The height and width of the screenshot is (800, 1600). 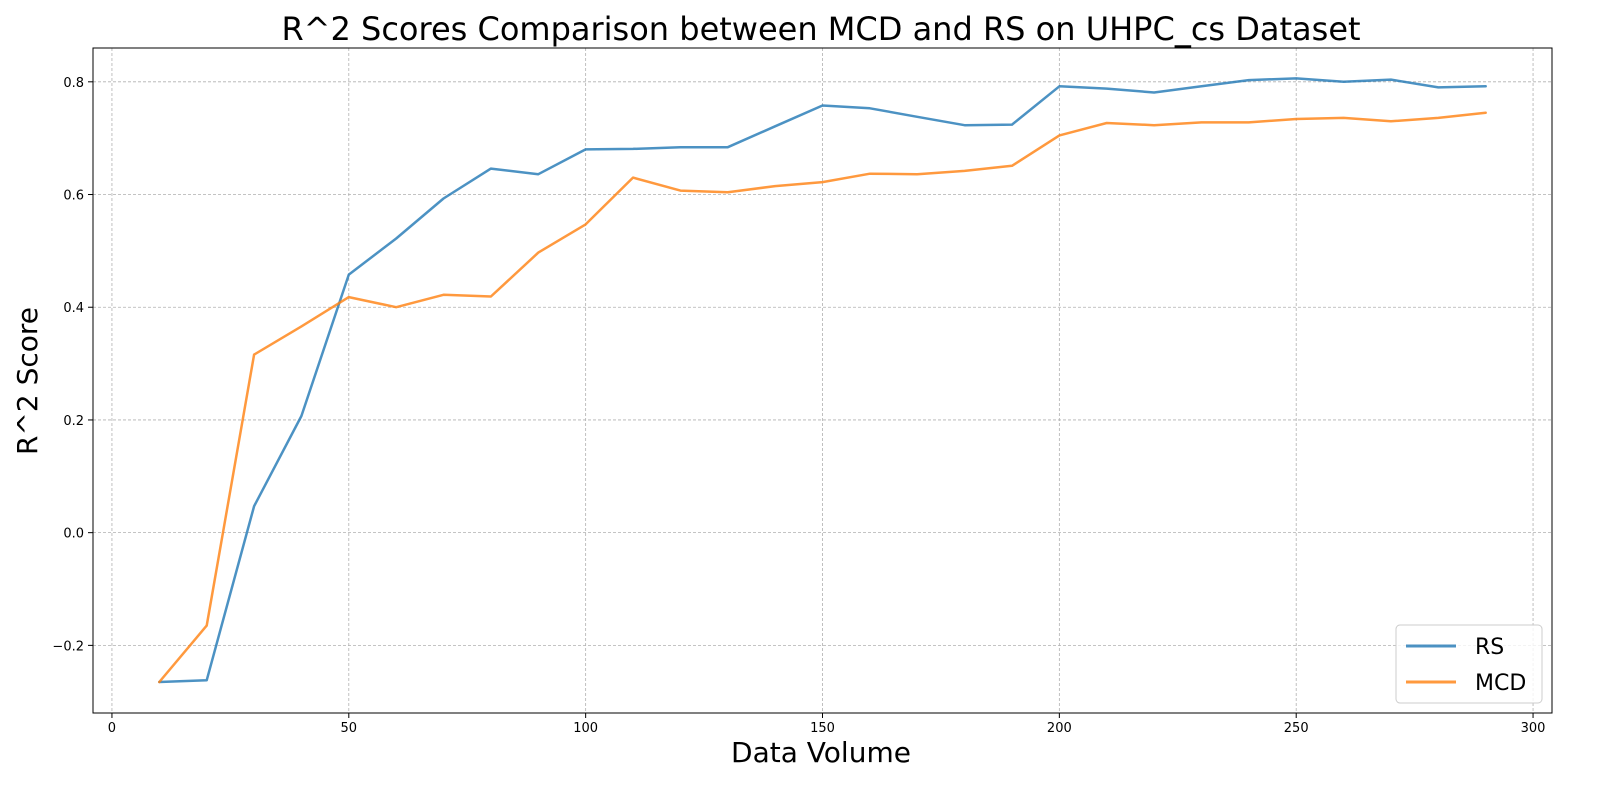 I want to click on x-tick-label: 150, so click(x=822, y=728).